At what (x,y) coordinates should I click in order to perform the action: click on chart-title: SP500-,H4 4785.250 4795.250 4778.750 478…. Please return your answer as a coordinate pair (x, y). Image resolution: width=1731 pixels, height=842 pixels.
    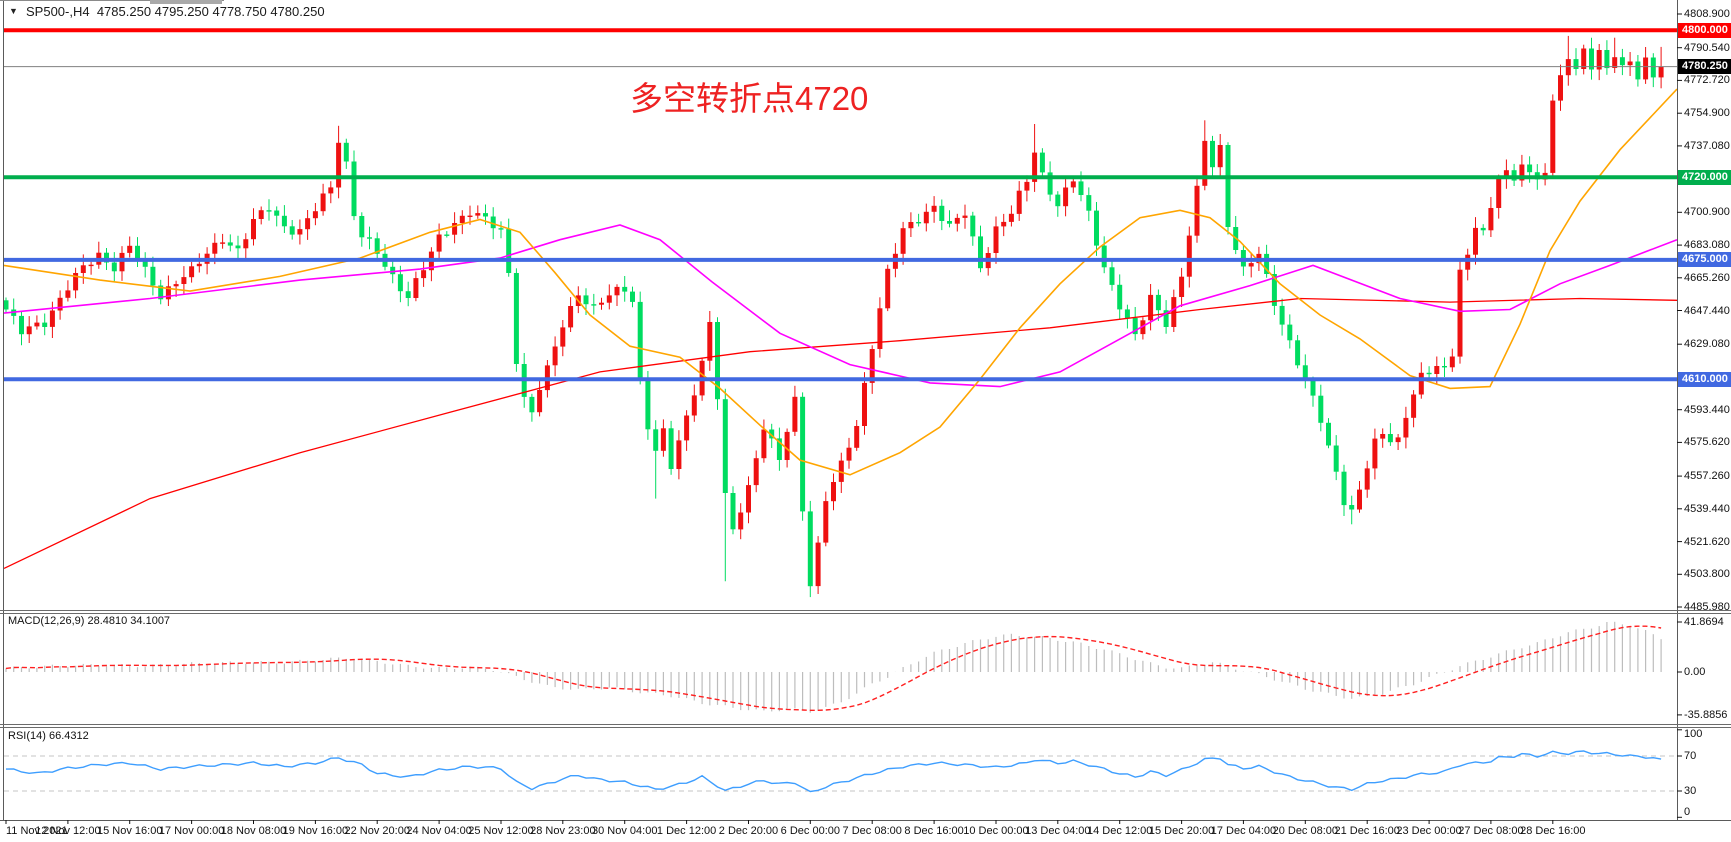
    Looking at the image, I should click on (175, 11).